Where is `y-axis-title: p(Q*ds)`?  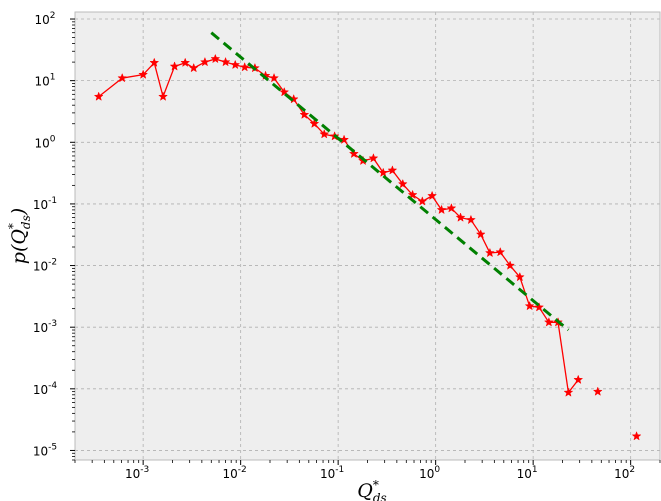 y-axis-title: p(Q*ds) is located at coordinates (19, 236).